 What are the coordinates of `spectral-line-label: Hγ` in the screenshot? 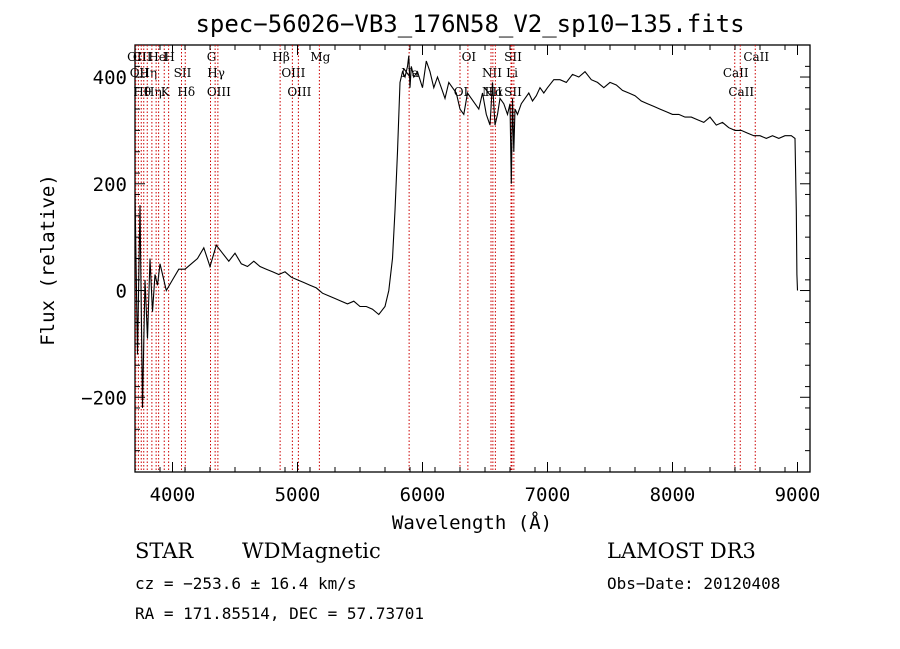 It's located at (216, 73).